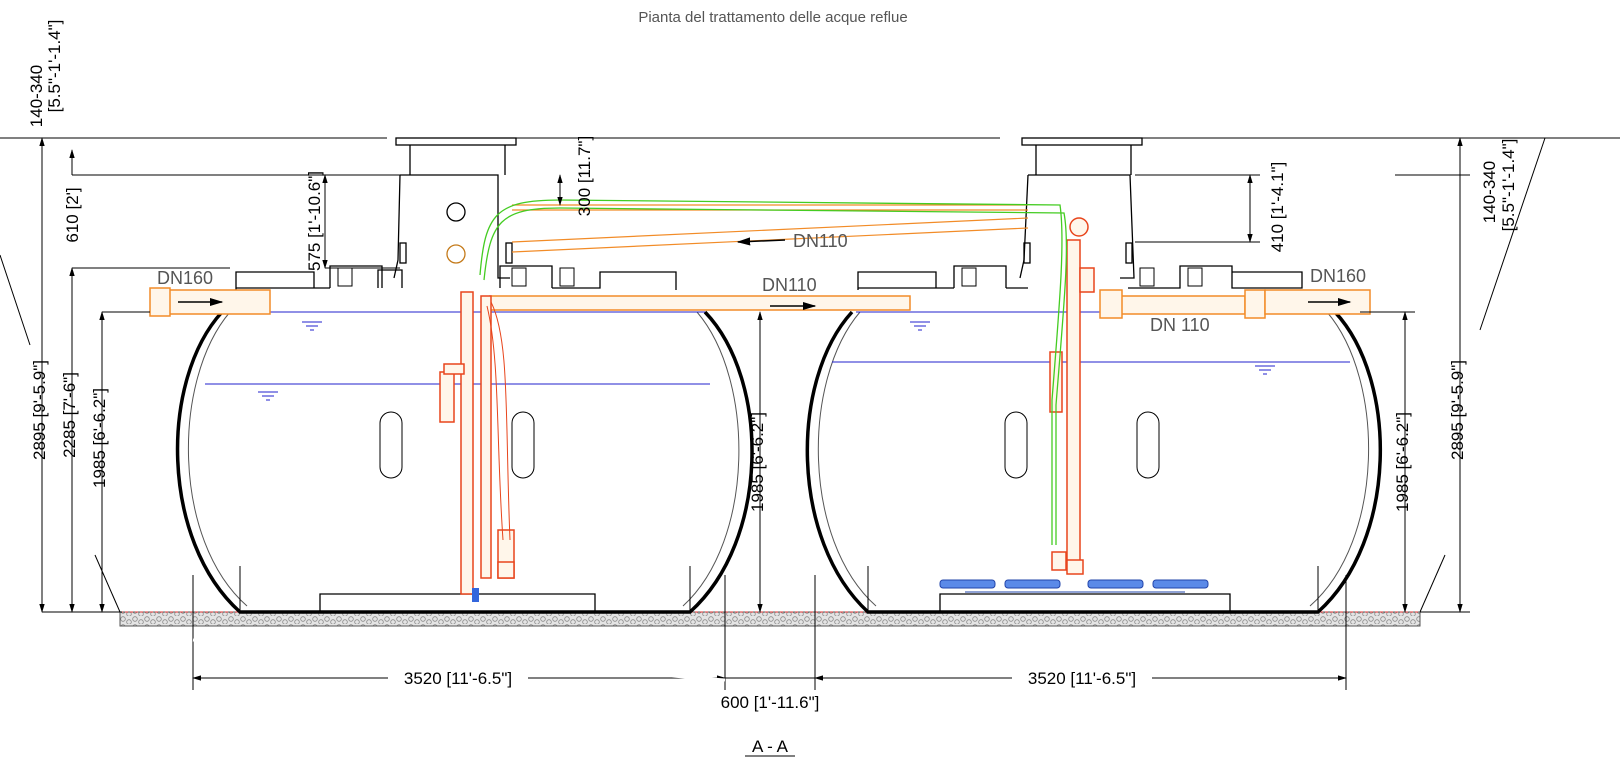  I want to click on dim-610: 610 [2'], so click(72, 214).